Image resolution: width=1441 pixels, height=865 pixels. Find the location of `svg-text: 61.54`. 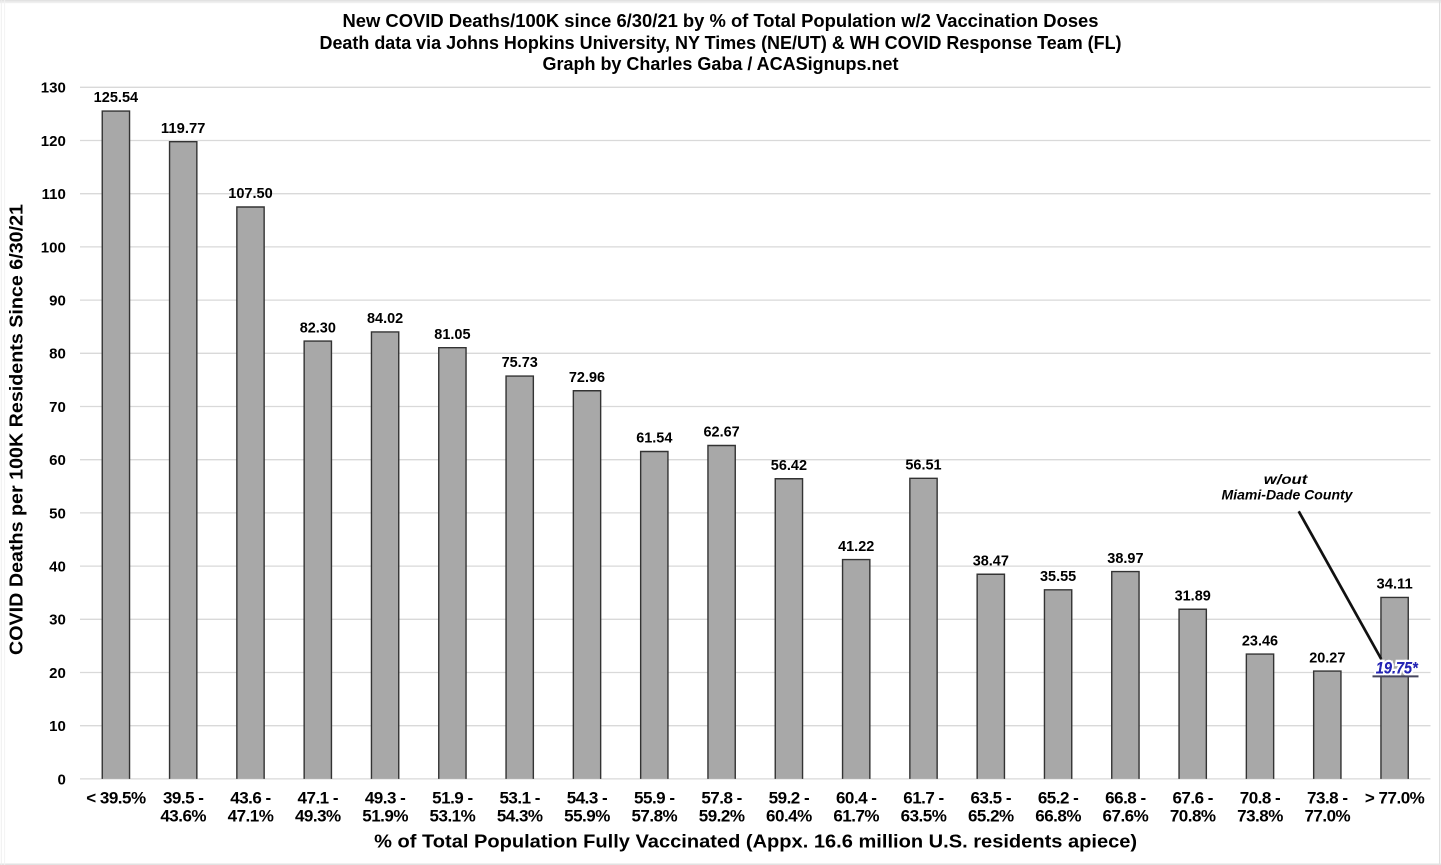

svg-text: 61.54 is located at coordinates (654, 439).